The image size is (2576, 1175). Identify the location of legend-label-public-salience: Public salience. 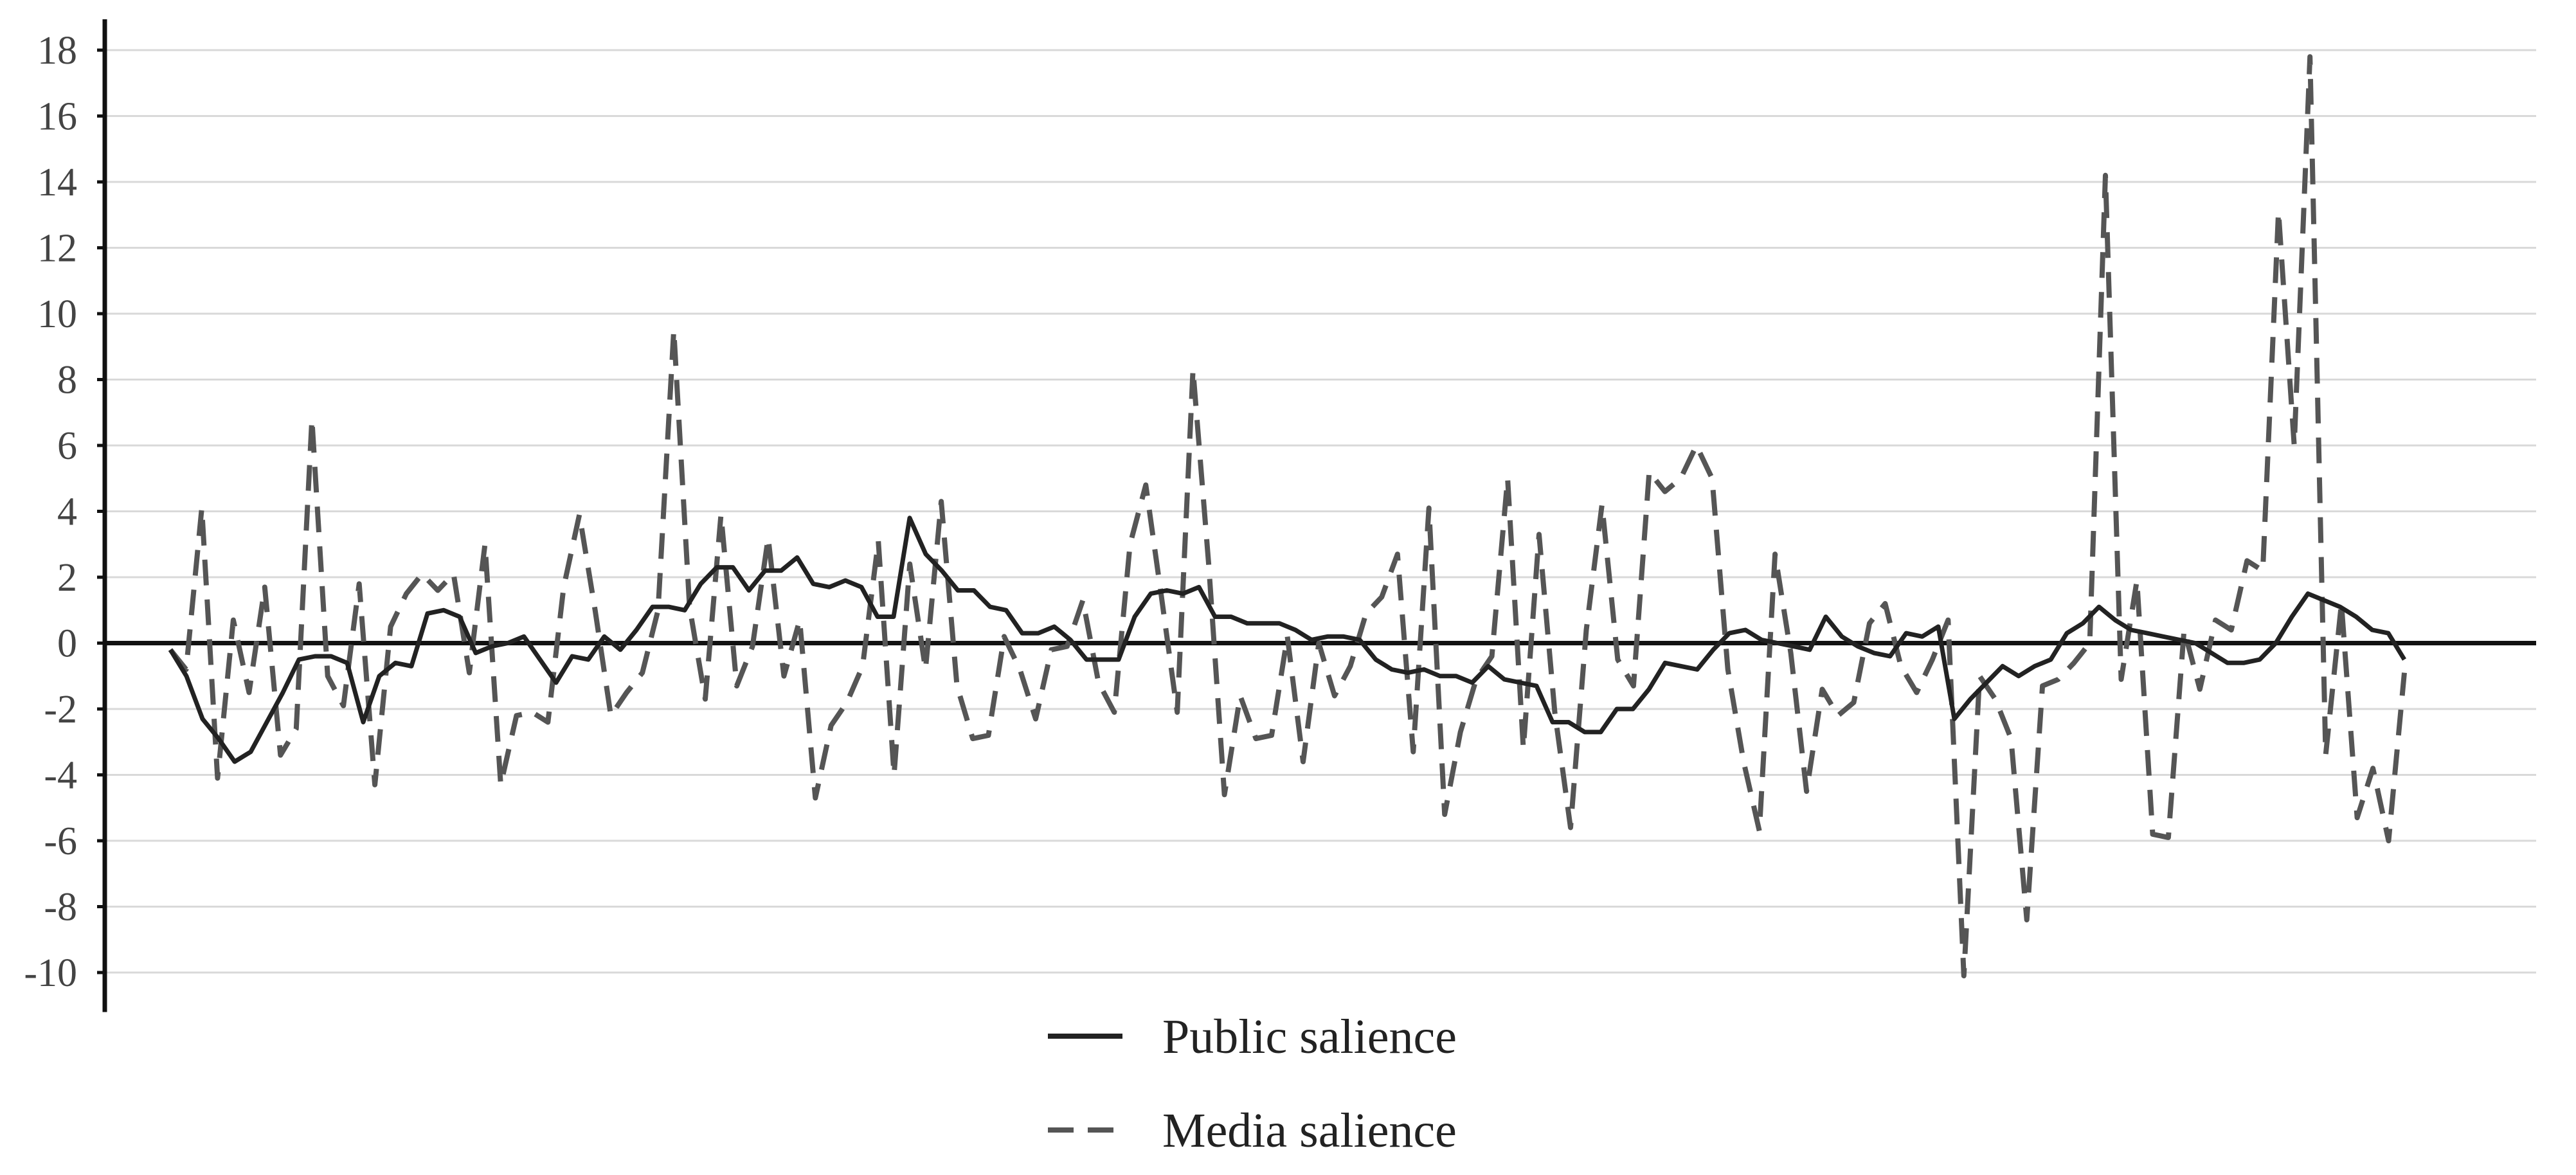
(1309, 1037).